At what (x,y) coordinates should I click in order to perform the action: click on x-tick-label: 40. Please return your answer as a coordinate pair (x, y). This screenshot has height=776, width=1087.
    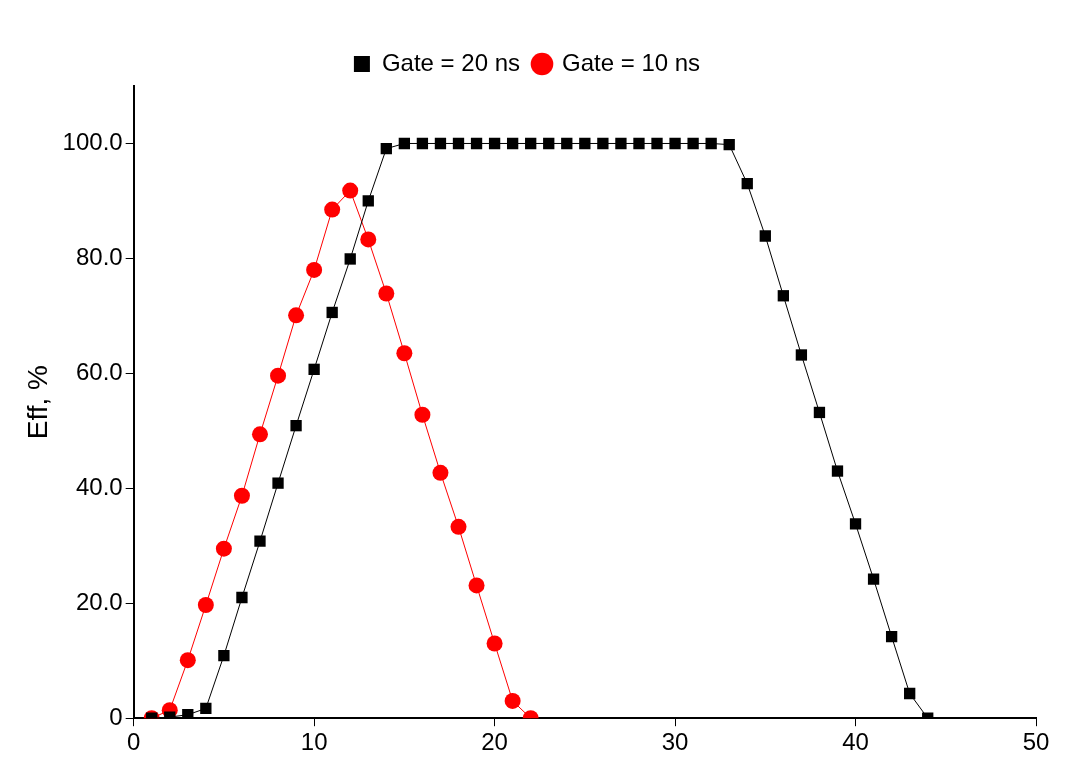
    Looking at the image, I should click on (855, 742).